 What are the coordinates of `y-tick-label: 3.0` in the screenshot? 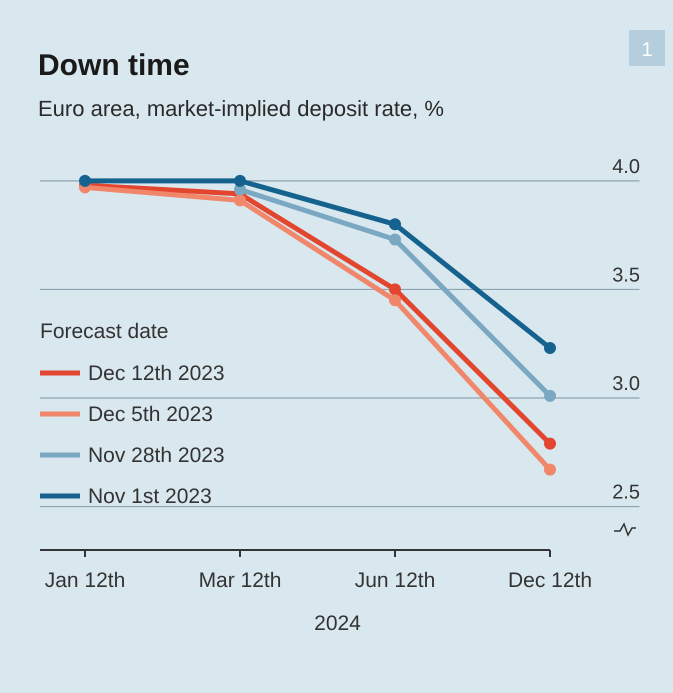 It's located at (626, 384).